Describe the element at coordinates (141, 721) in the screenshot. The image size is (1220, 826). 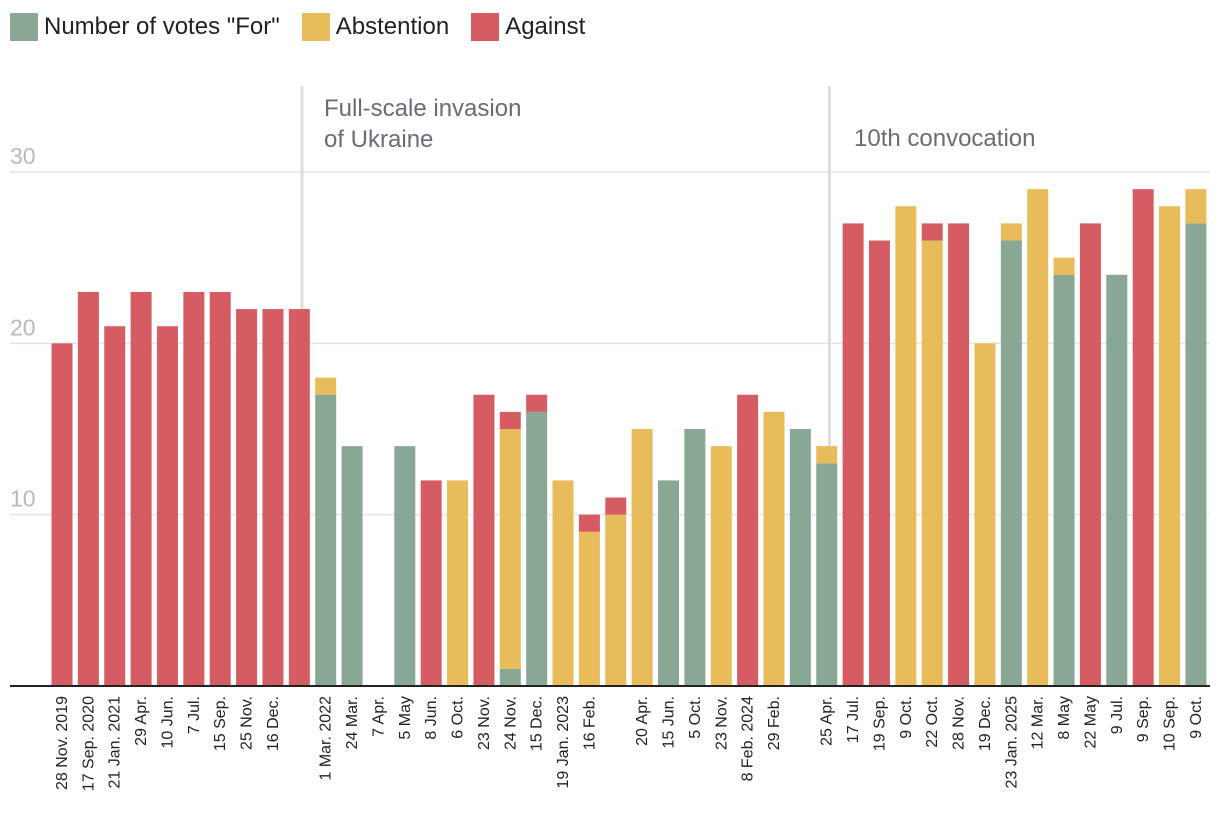
I see `x-tick-label-3: 29 Apr.` at that location.